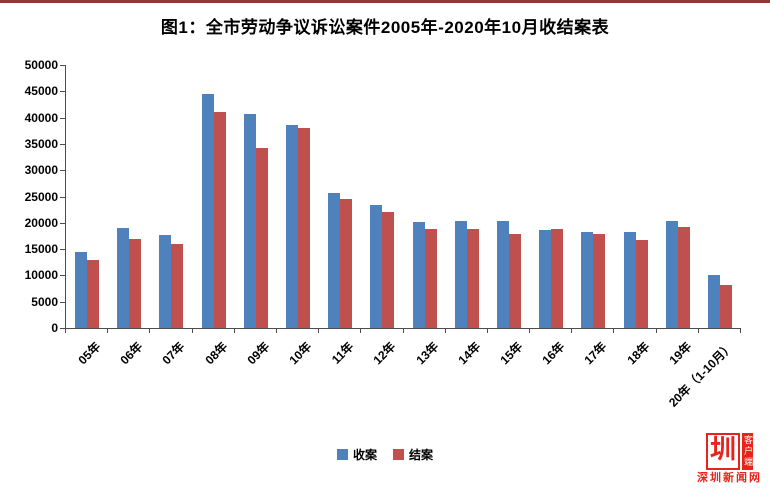  I want to click on y-axis-tick-label: 15000, so click(41, 249).